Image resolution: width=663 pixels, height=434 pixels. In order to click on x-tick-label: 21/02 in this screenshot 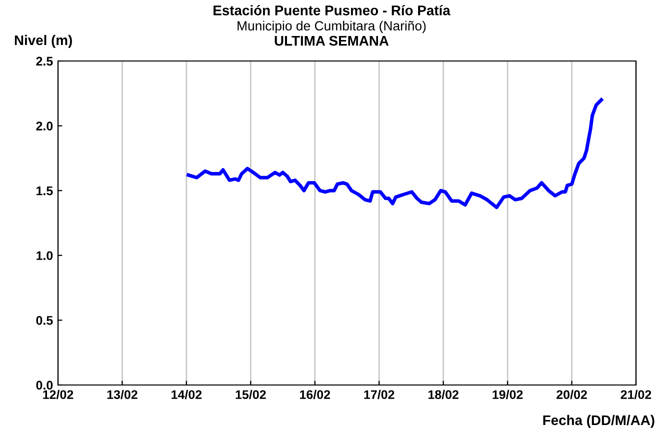, I will do `click(636, 395)`.